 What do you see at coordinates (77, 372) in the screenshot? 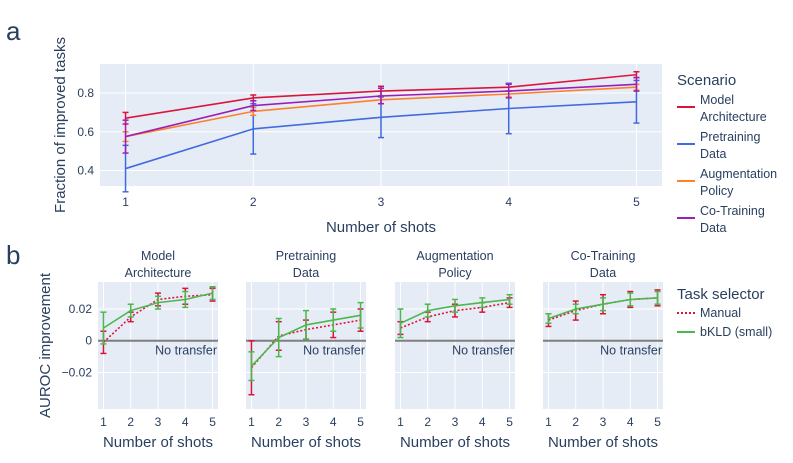
I see `panel-b-y-tick-label: −0.02` at bounding box center [77, 372].